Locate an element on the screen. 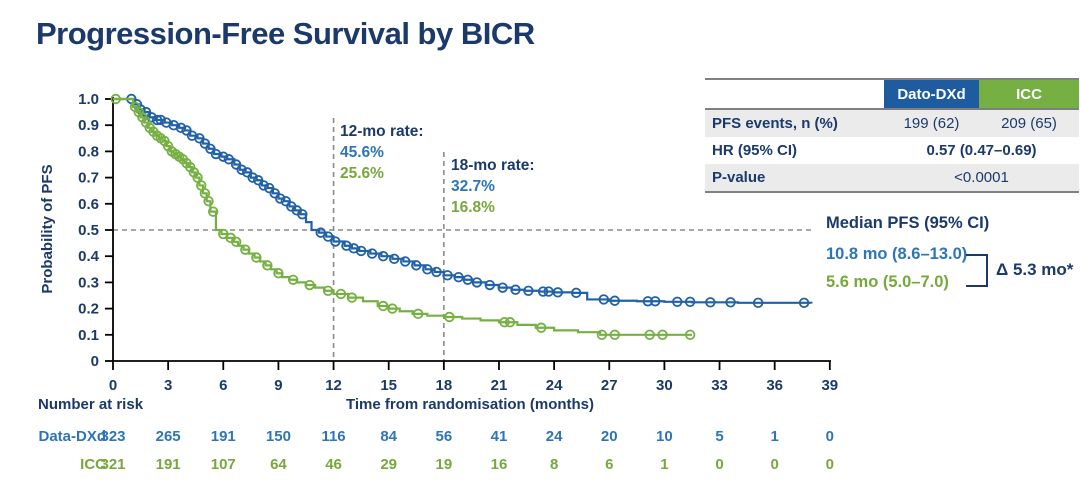 The image size is (1080, 480). svg-text: 21 is located at coordinates (499, 385).